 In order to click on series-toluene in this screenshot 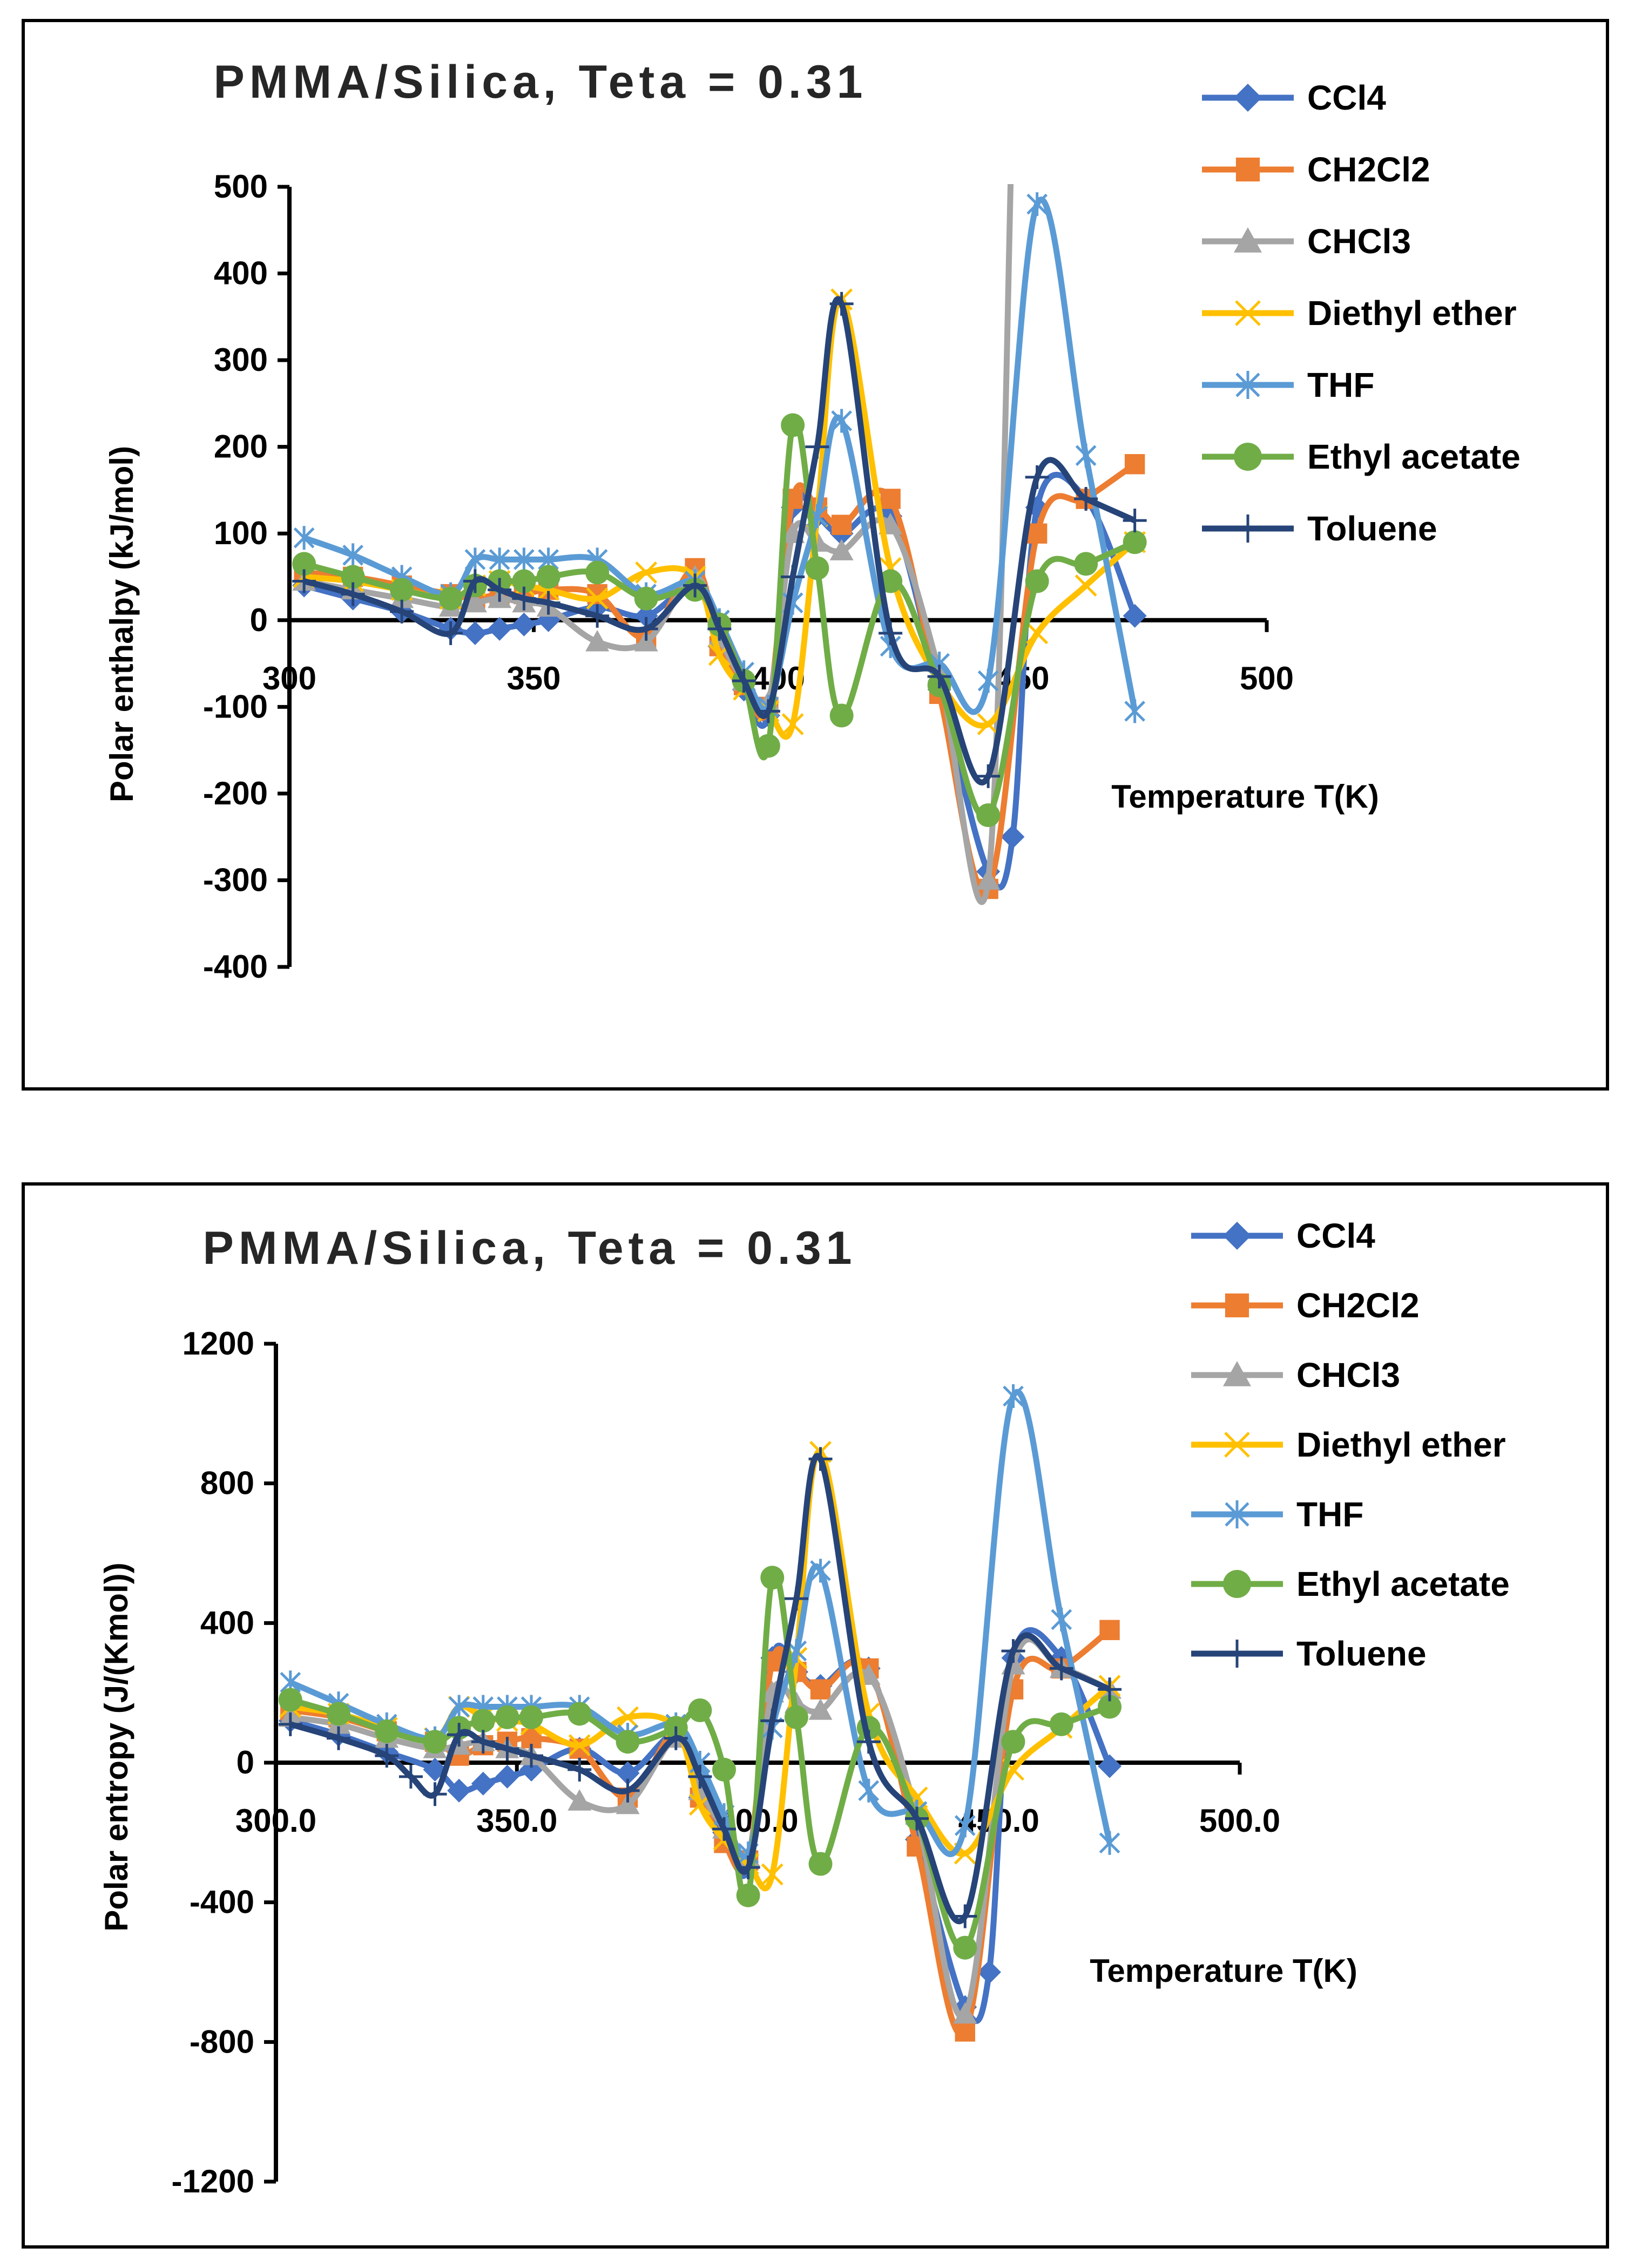, I will do `click(700, 1687)`.